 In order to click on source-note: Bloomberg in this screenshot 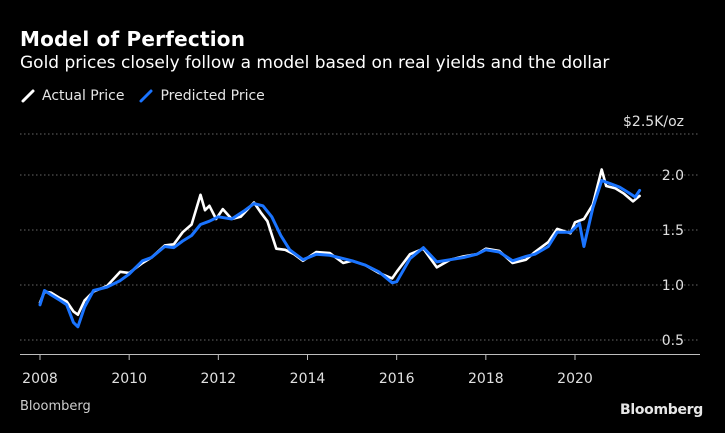, I will do `click(55, 406)`.